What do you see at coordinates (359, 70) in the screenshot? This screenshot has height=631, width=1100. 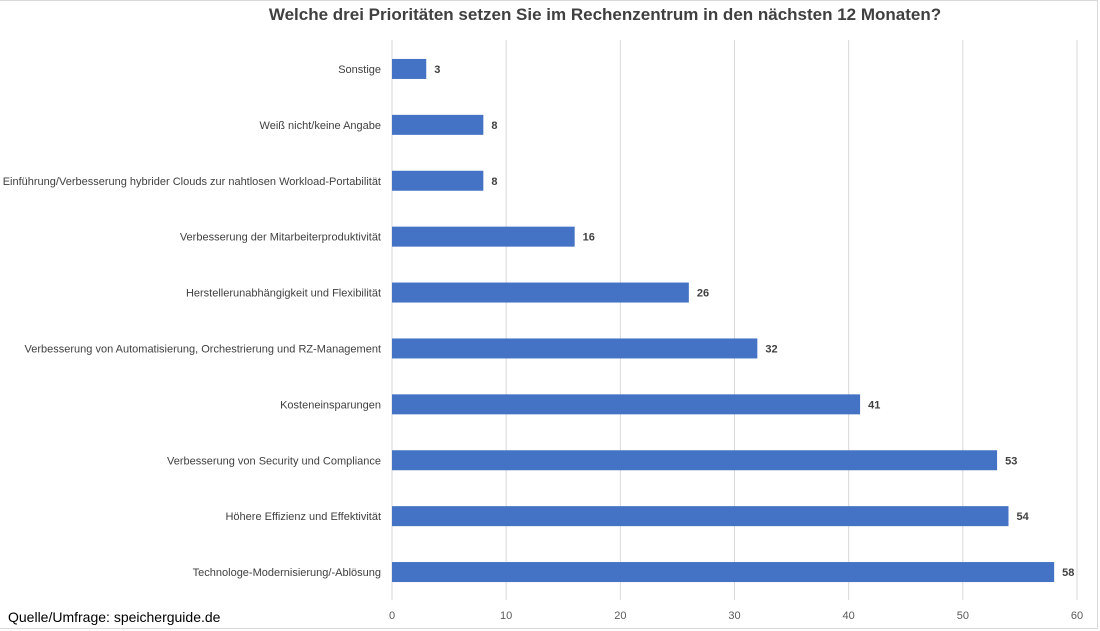 I see `category-label: Sonstige` at bounding box center [359, 70].